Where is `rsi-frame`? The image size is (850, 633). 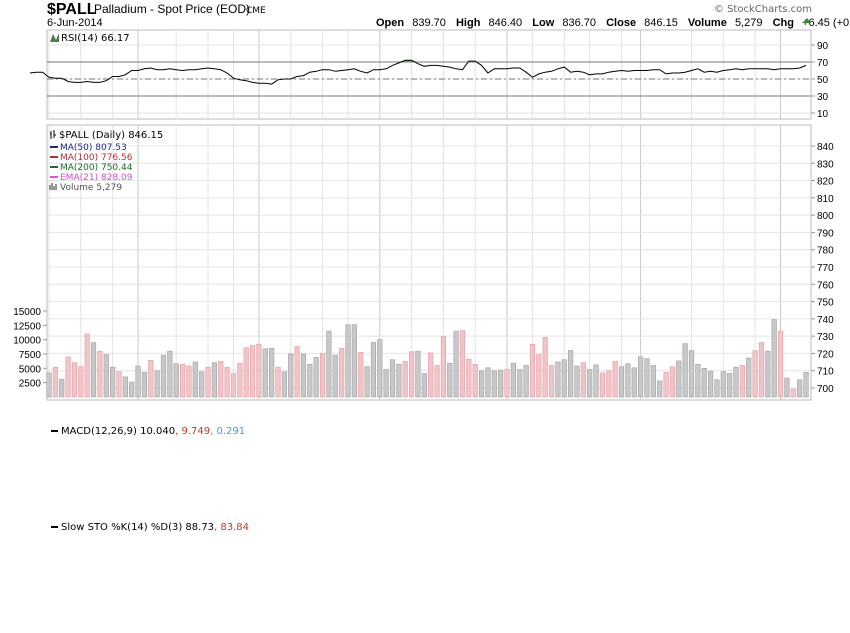
rsi-frame is located at coordinates (429, 74).